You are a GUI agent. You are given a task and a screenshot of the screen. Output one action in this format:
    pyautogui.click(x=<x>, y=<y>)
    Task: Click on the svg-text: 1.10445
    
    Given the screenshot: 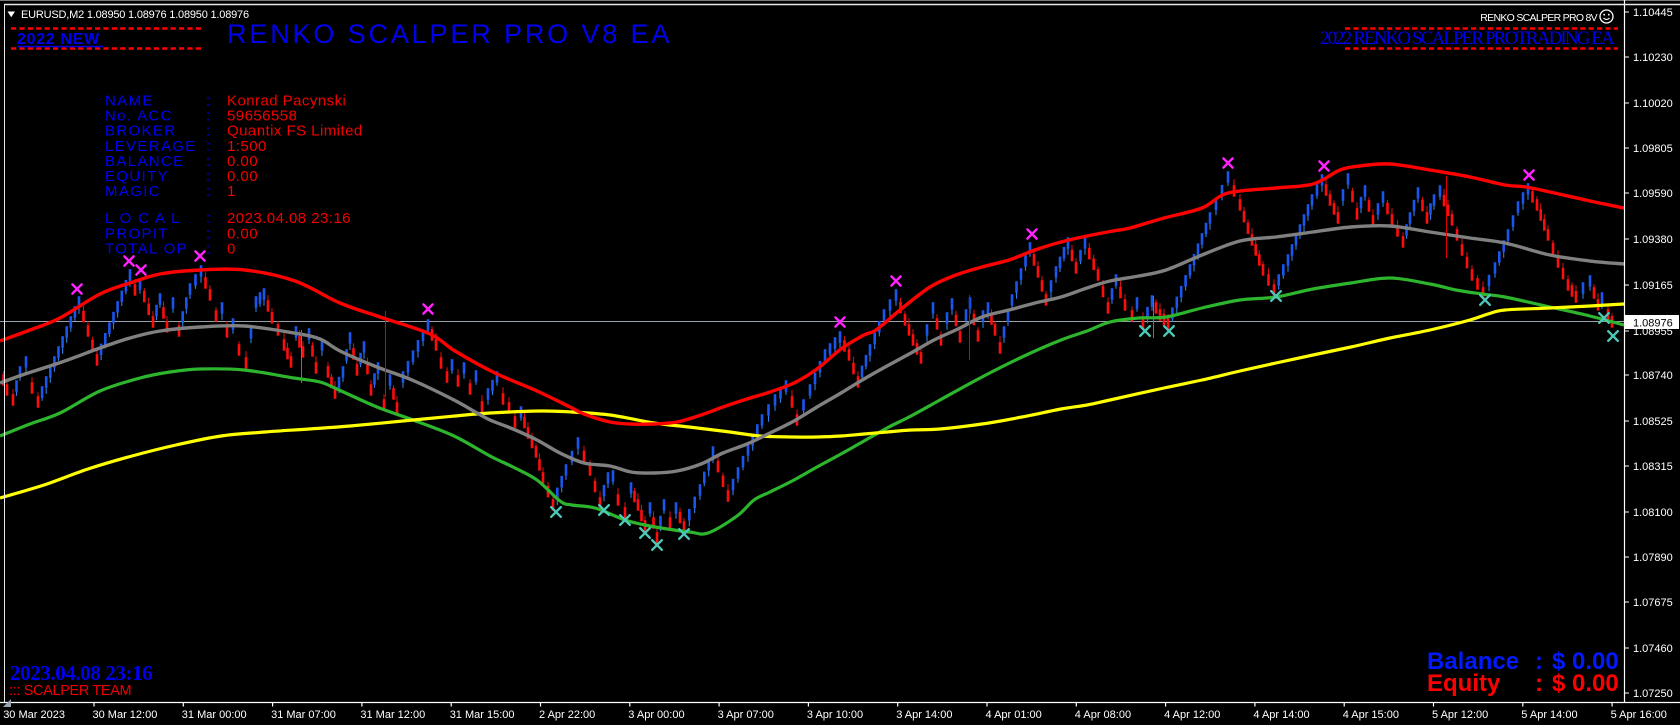 What is the action you would take?
    pyautogui.click(x=1653, y=13)
    